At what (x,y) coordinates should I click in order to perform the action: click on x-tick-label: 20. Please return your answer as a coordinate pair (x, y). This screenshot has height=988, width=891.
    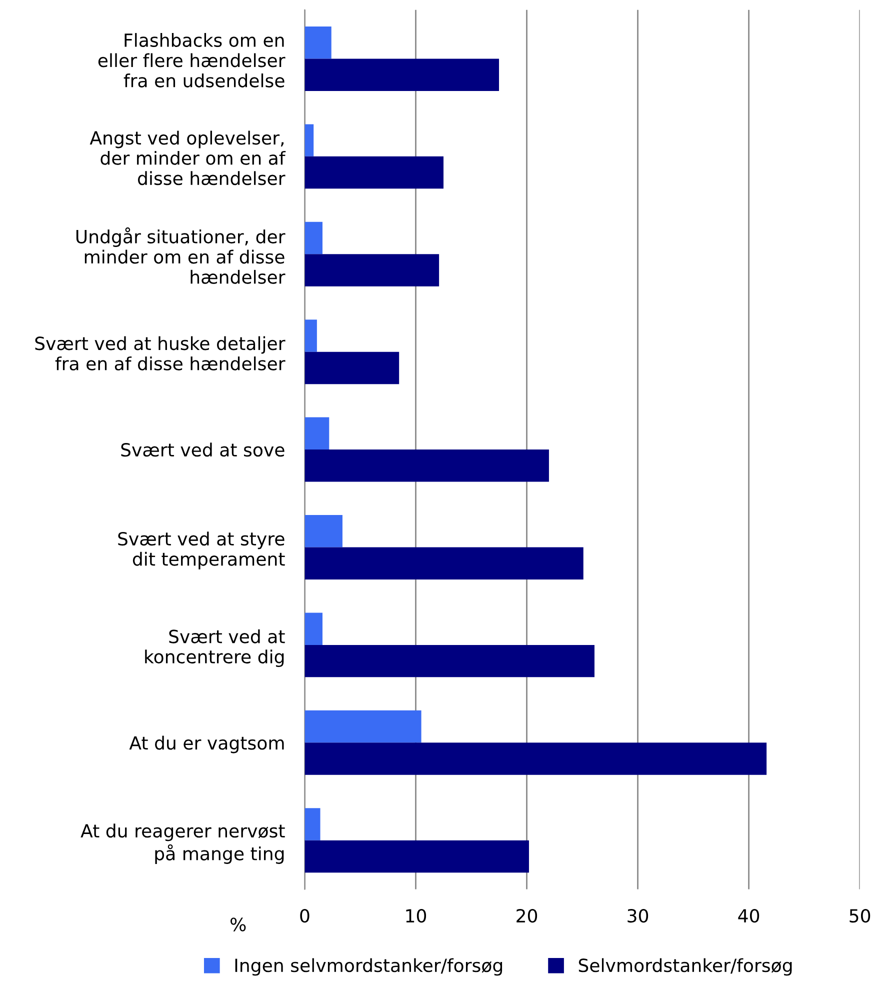
    Looking at the image, I should click on (527, 915).